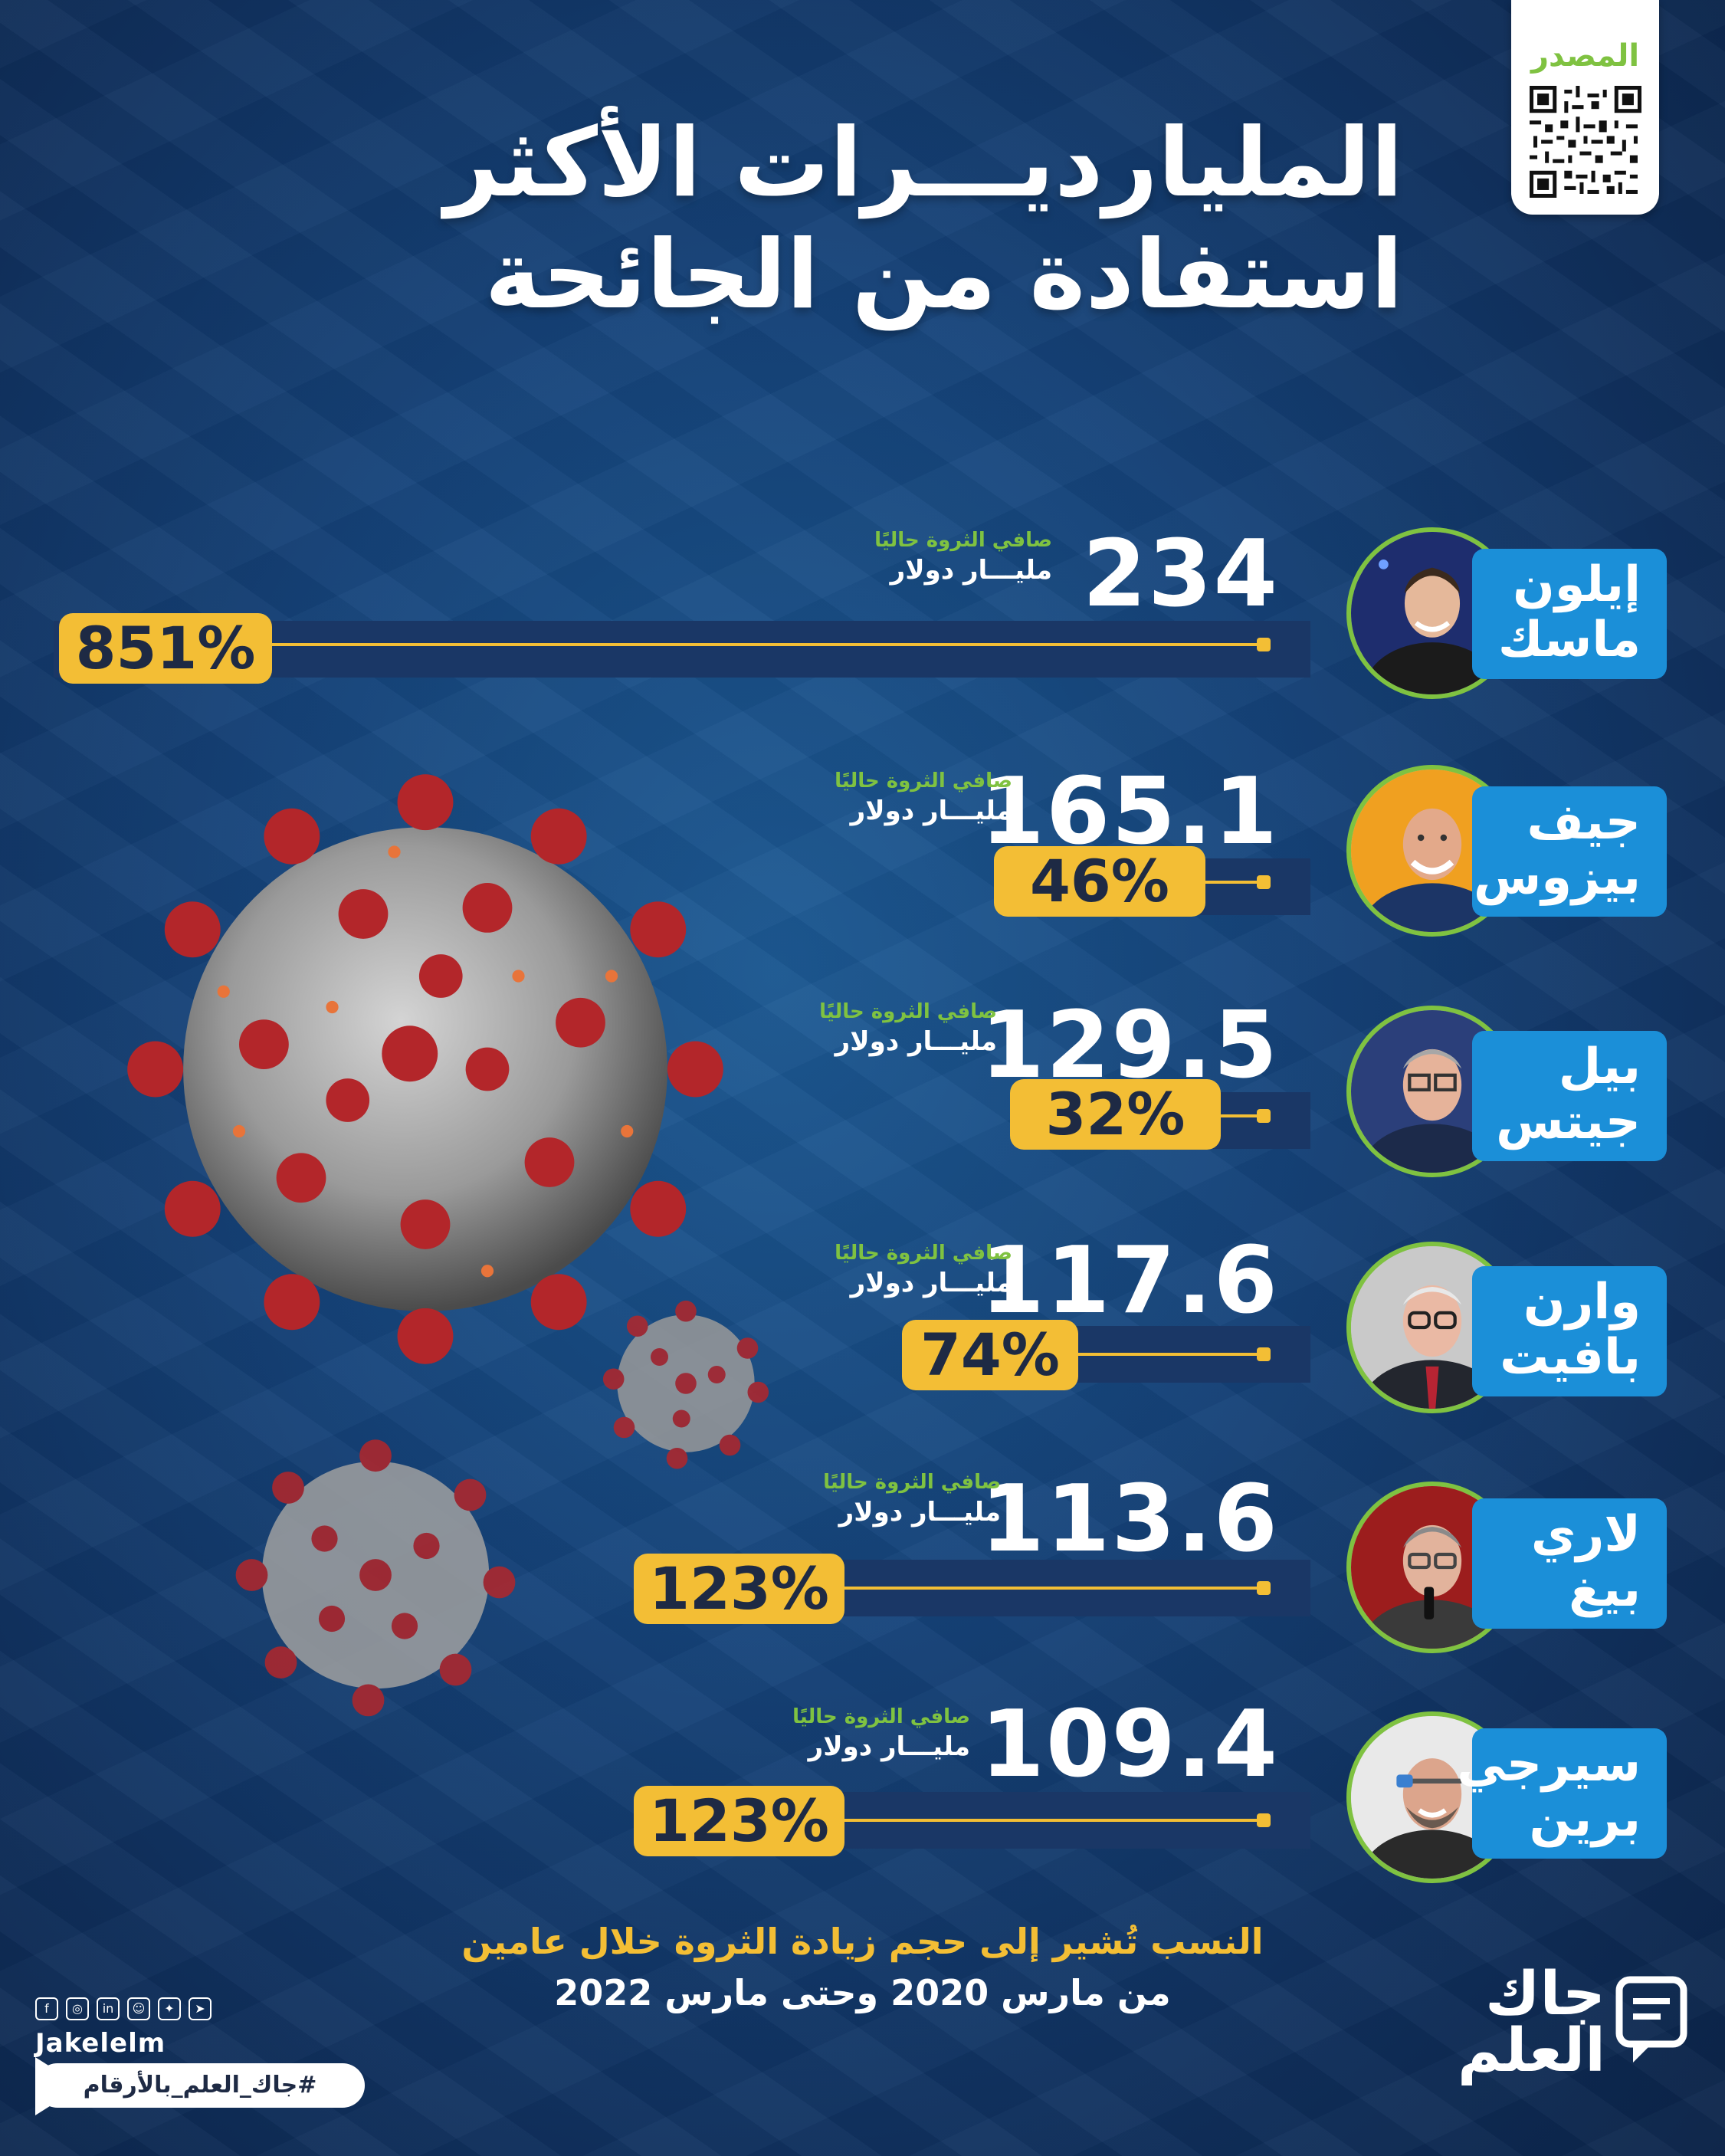  What do you see at coordinates (123, 2008) in the screenshot?
I see `social-icons: f ◎ in ☺ ✦ ➤` at bounding box center [123, 2008].